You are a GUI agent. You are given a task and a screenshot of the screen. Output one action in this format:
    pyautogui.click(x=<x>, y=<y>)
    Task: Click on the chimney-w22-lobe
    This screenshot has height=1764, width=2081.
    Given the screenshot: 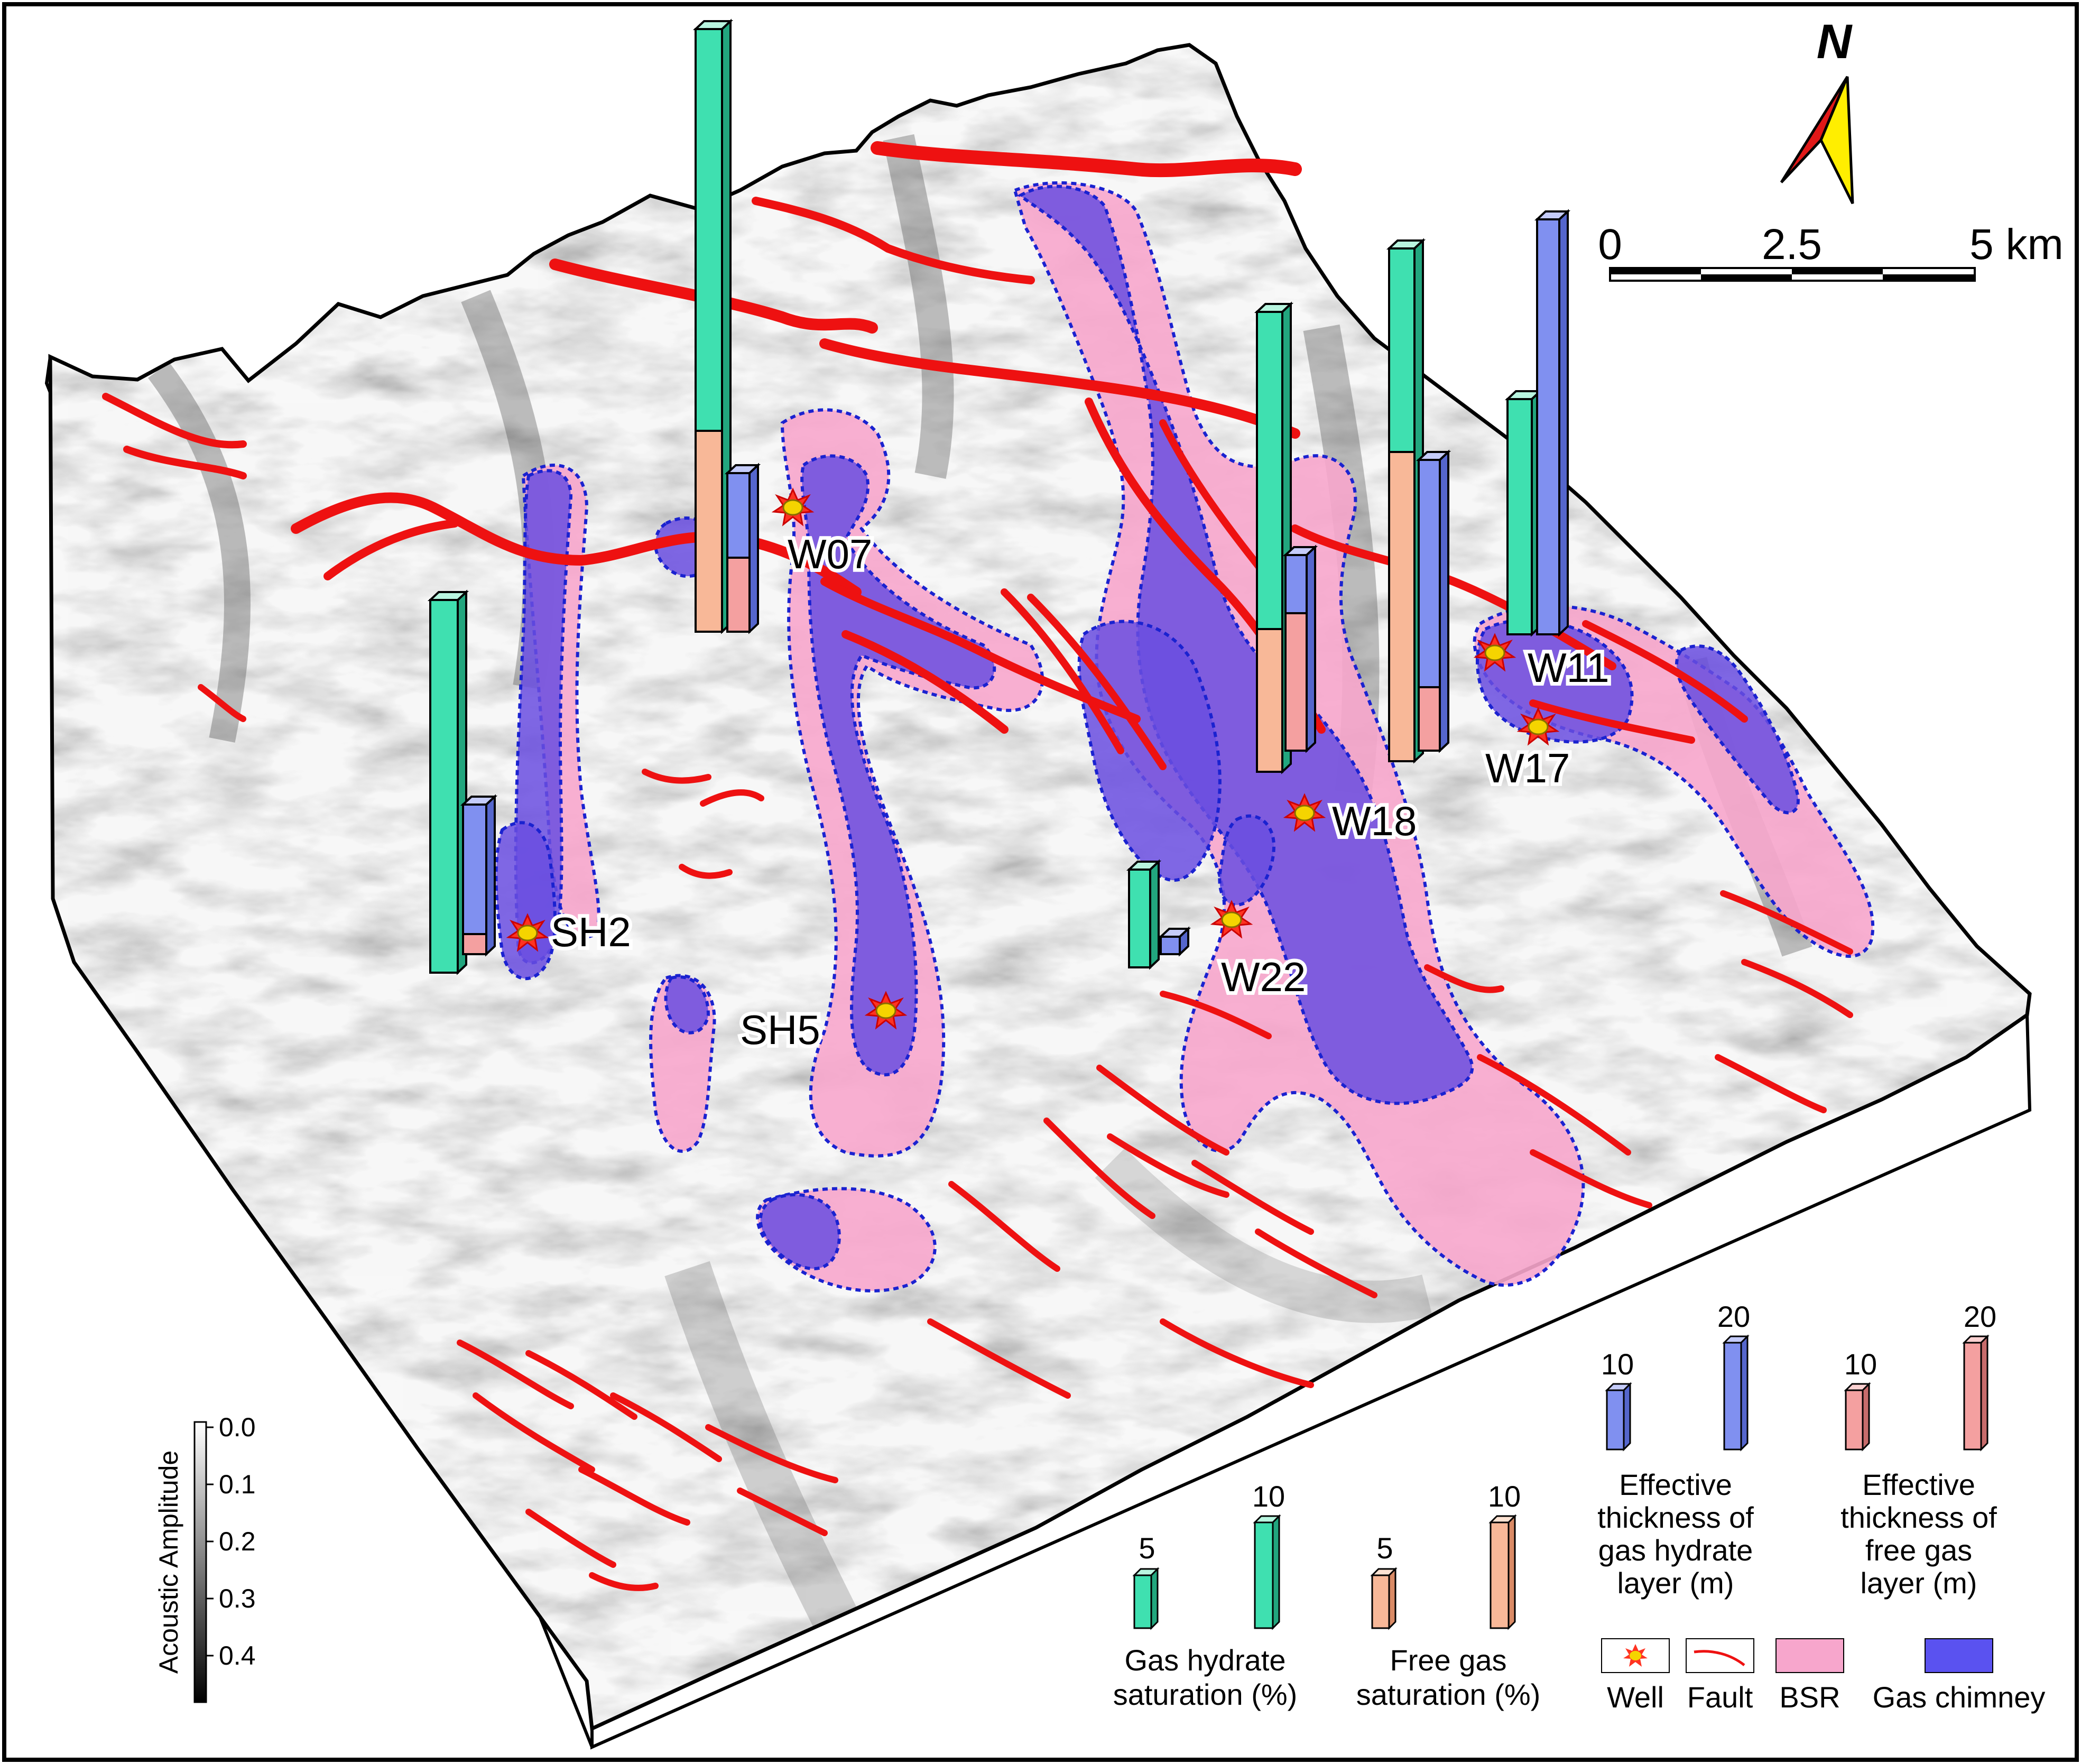 What is the action you would take?
    pyautogui.click(x=1247, y=861)
    